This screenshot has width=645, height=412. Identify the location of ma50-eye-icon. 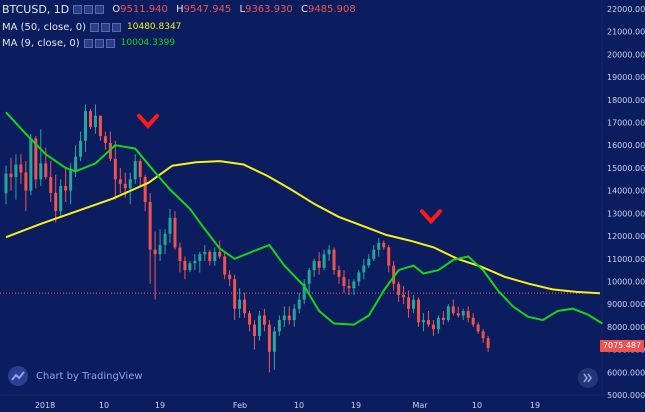
(95, 27).